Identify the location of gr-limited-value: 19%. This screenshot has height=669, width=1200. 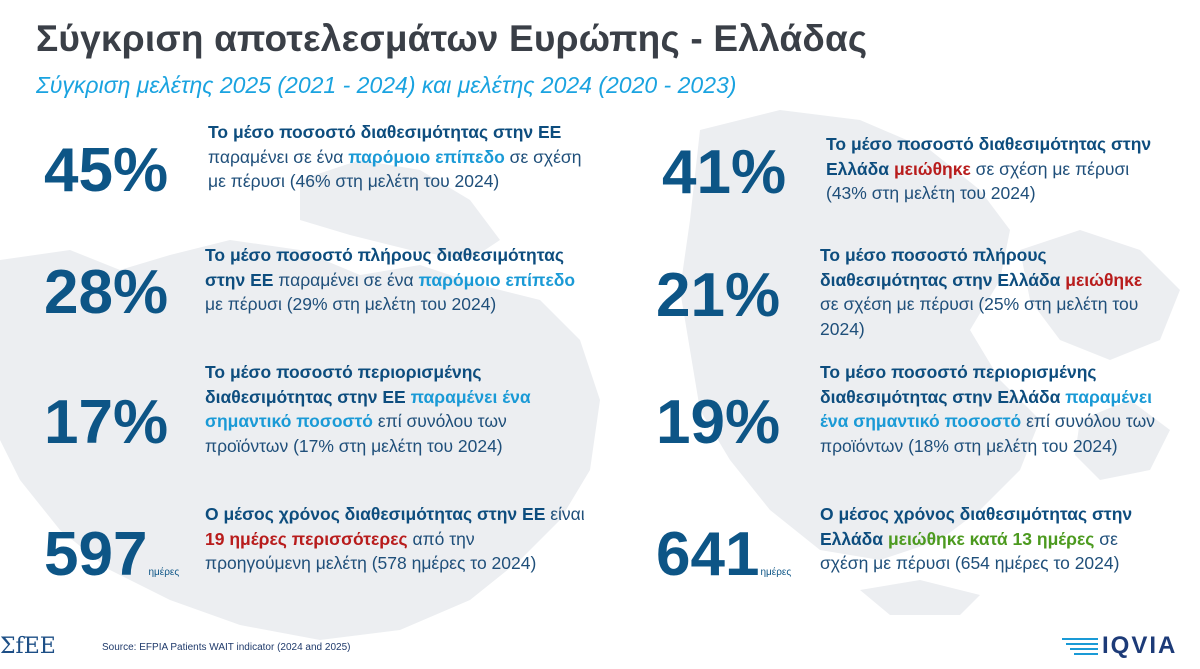
(718, 422).